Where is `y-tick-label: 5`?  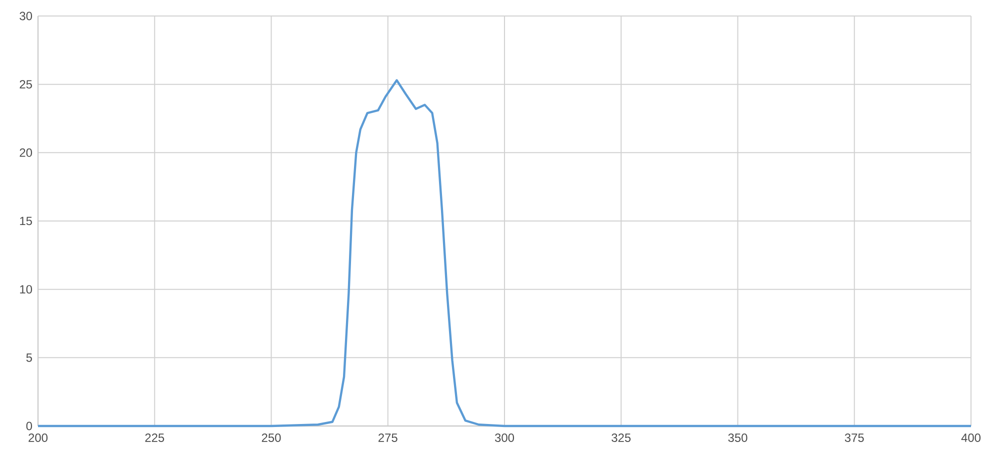 y-tick-label: 5 is located at coordinates (29, 357).